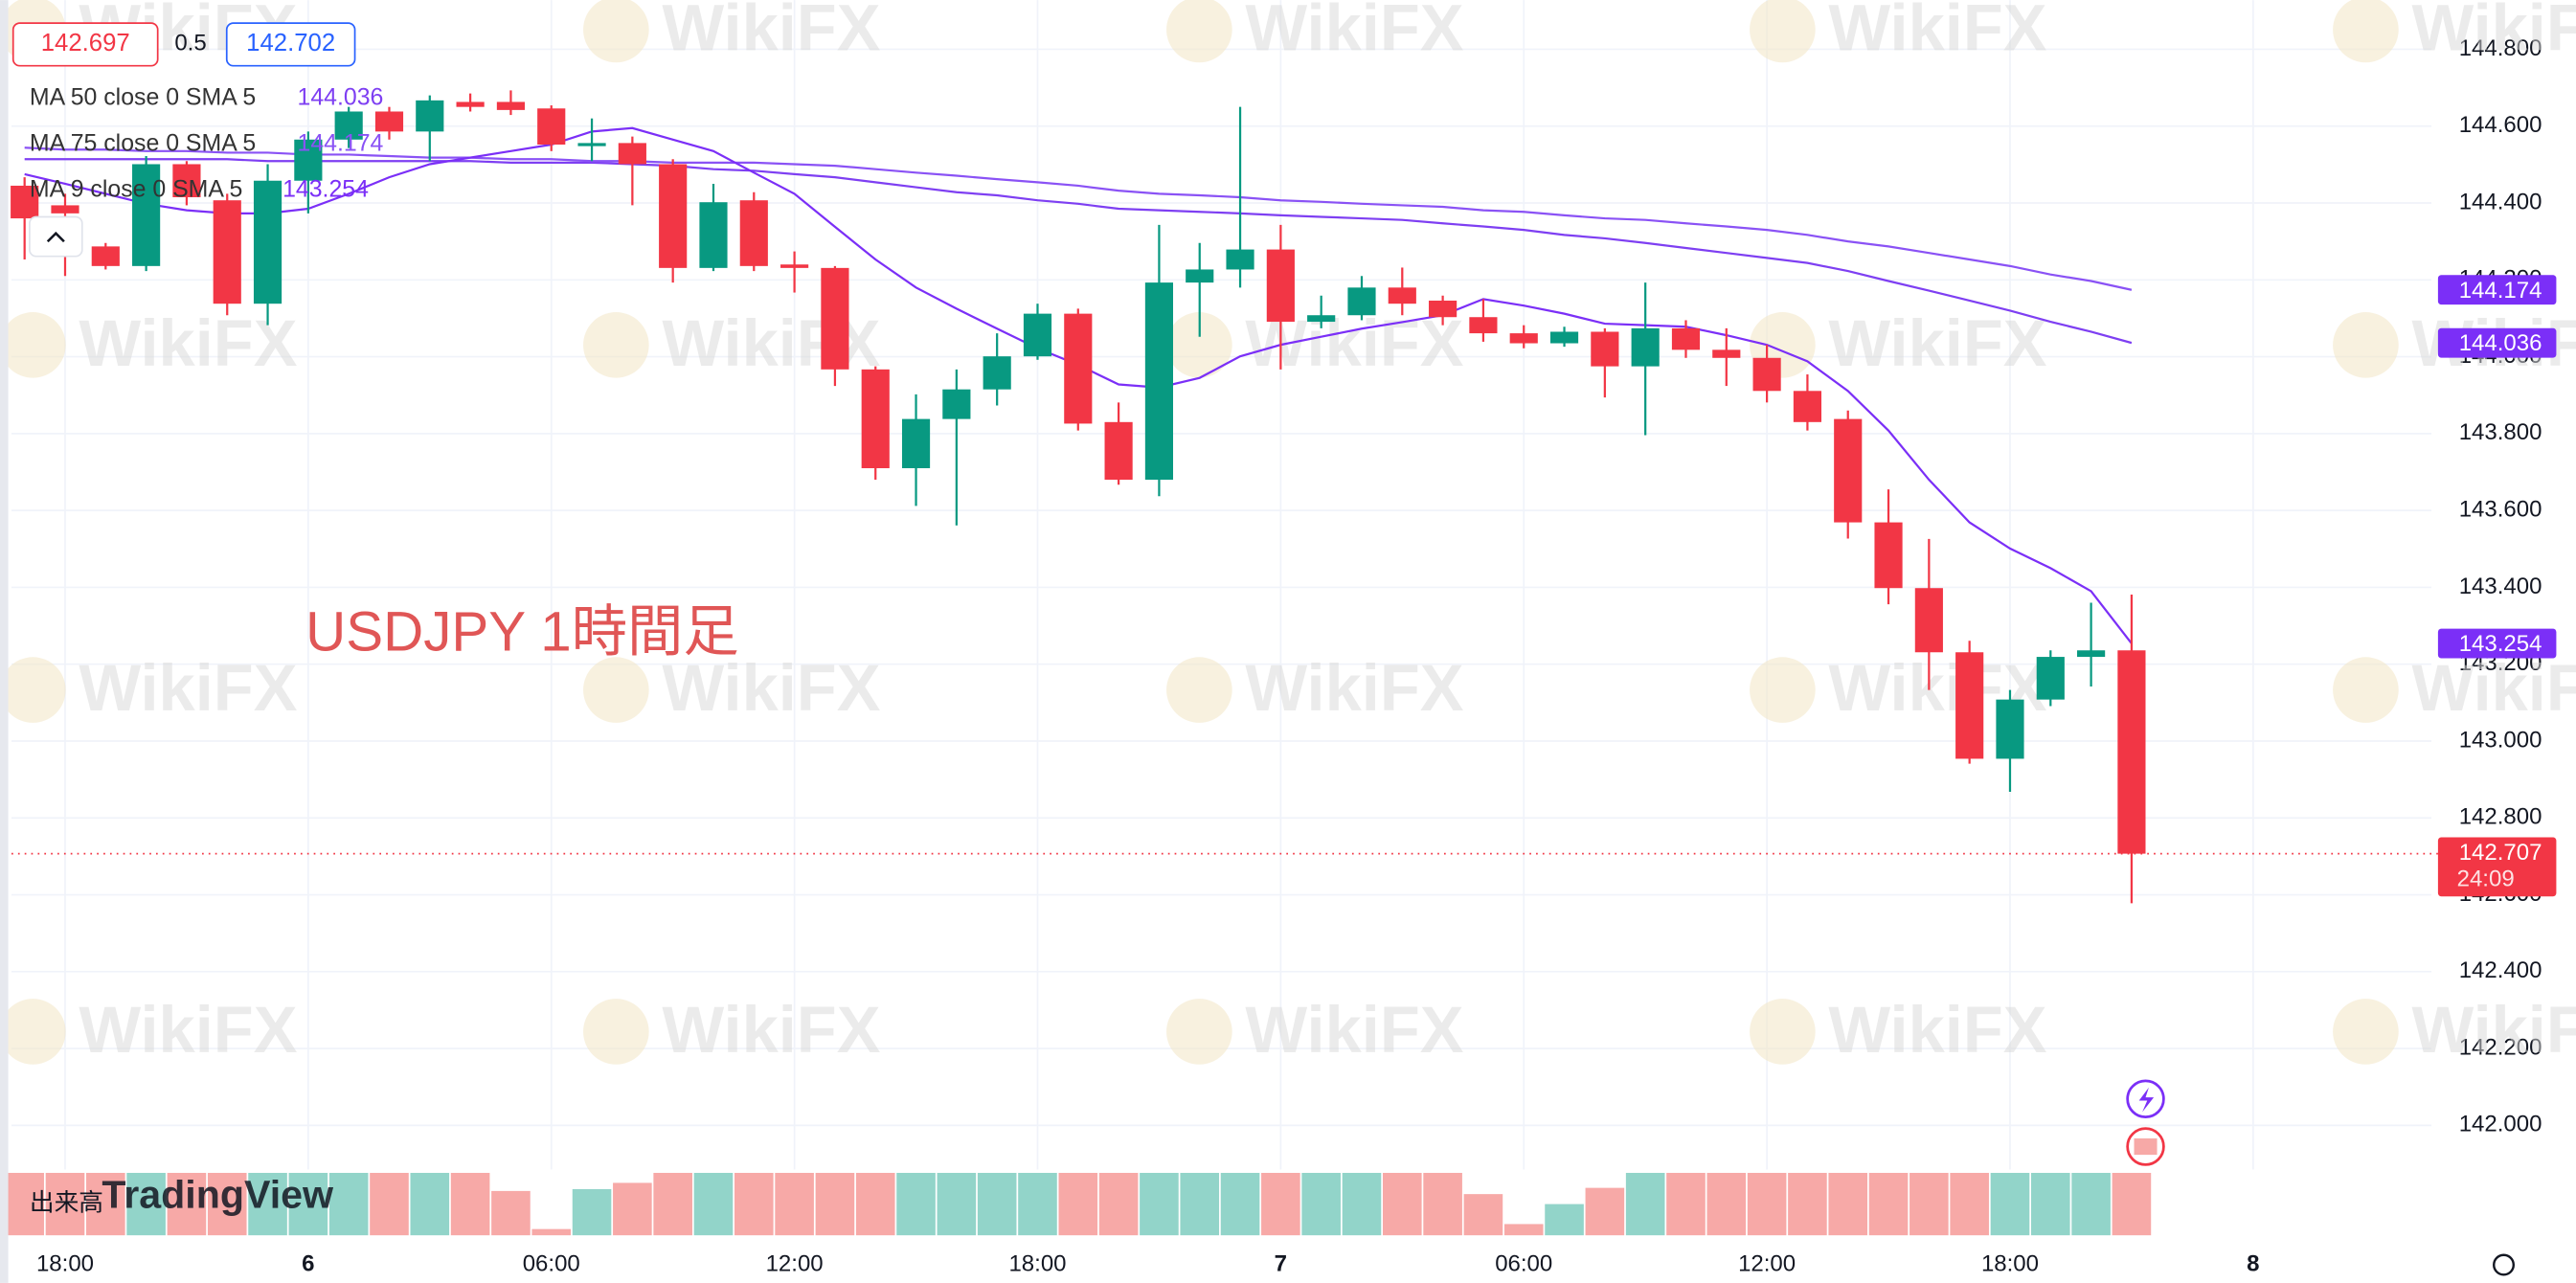 Image resolution: width=2576 pixels, height=1283 pixels. Describe the element at coordinates (85, 44) in the screenshot. I see `bid-box` at that location.